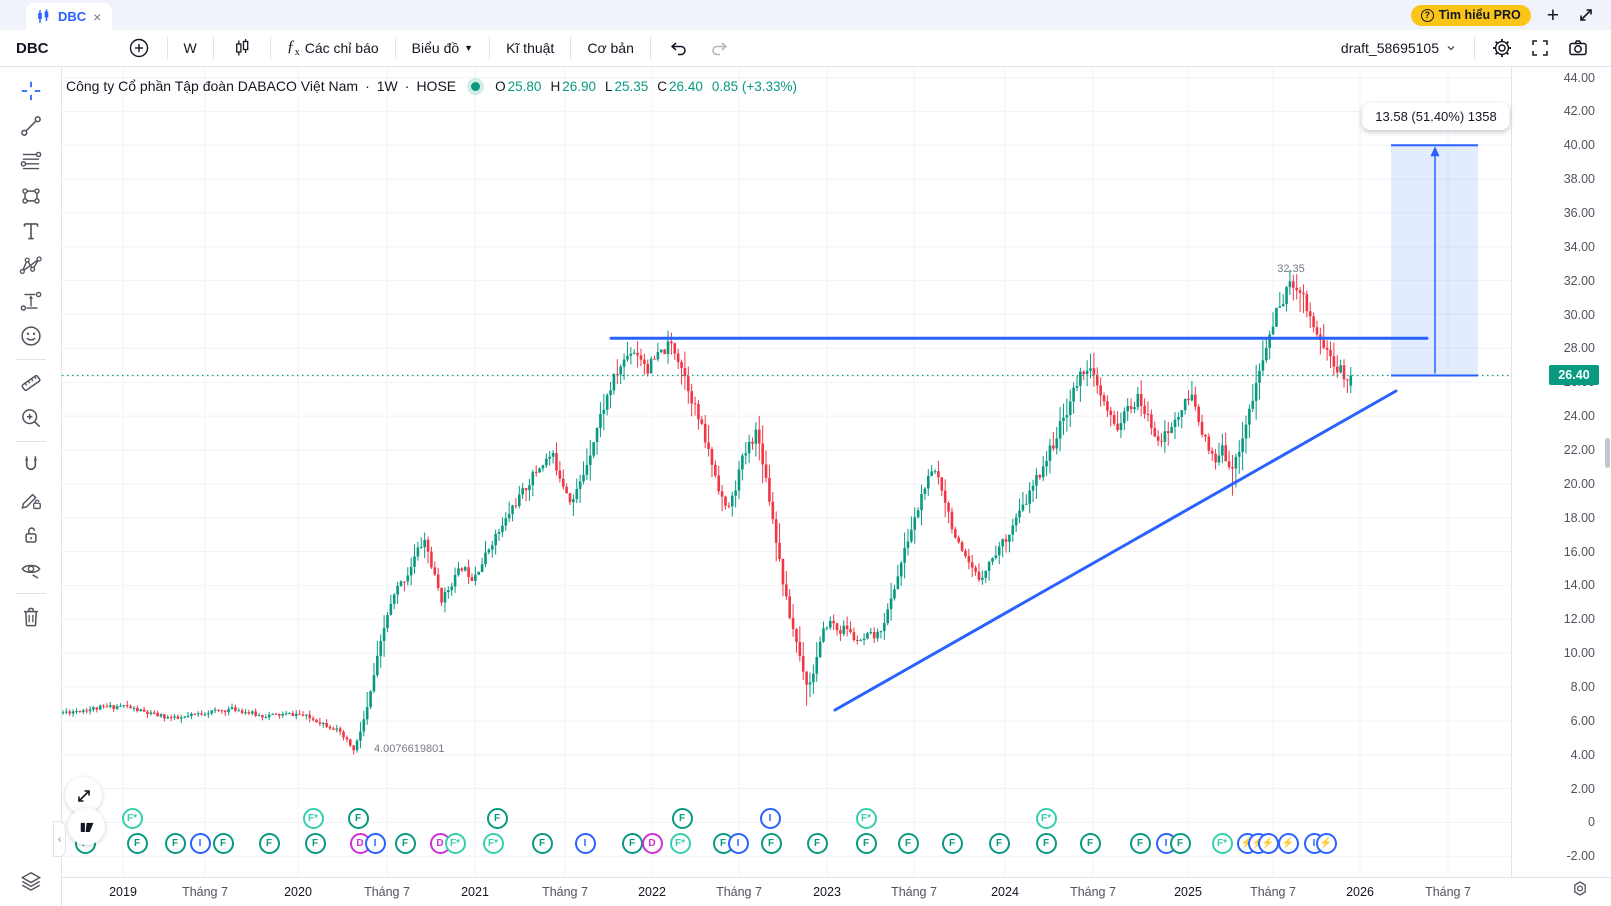 The height and width of the screenshot is (906, 1611). I want to click on time-axis-settings-icon, so click(1580, 889).